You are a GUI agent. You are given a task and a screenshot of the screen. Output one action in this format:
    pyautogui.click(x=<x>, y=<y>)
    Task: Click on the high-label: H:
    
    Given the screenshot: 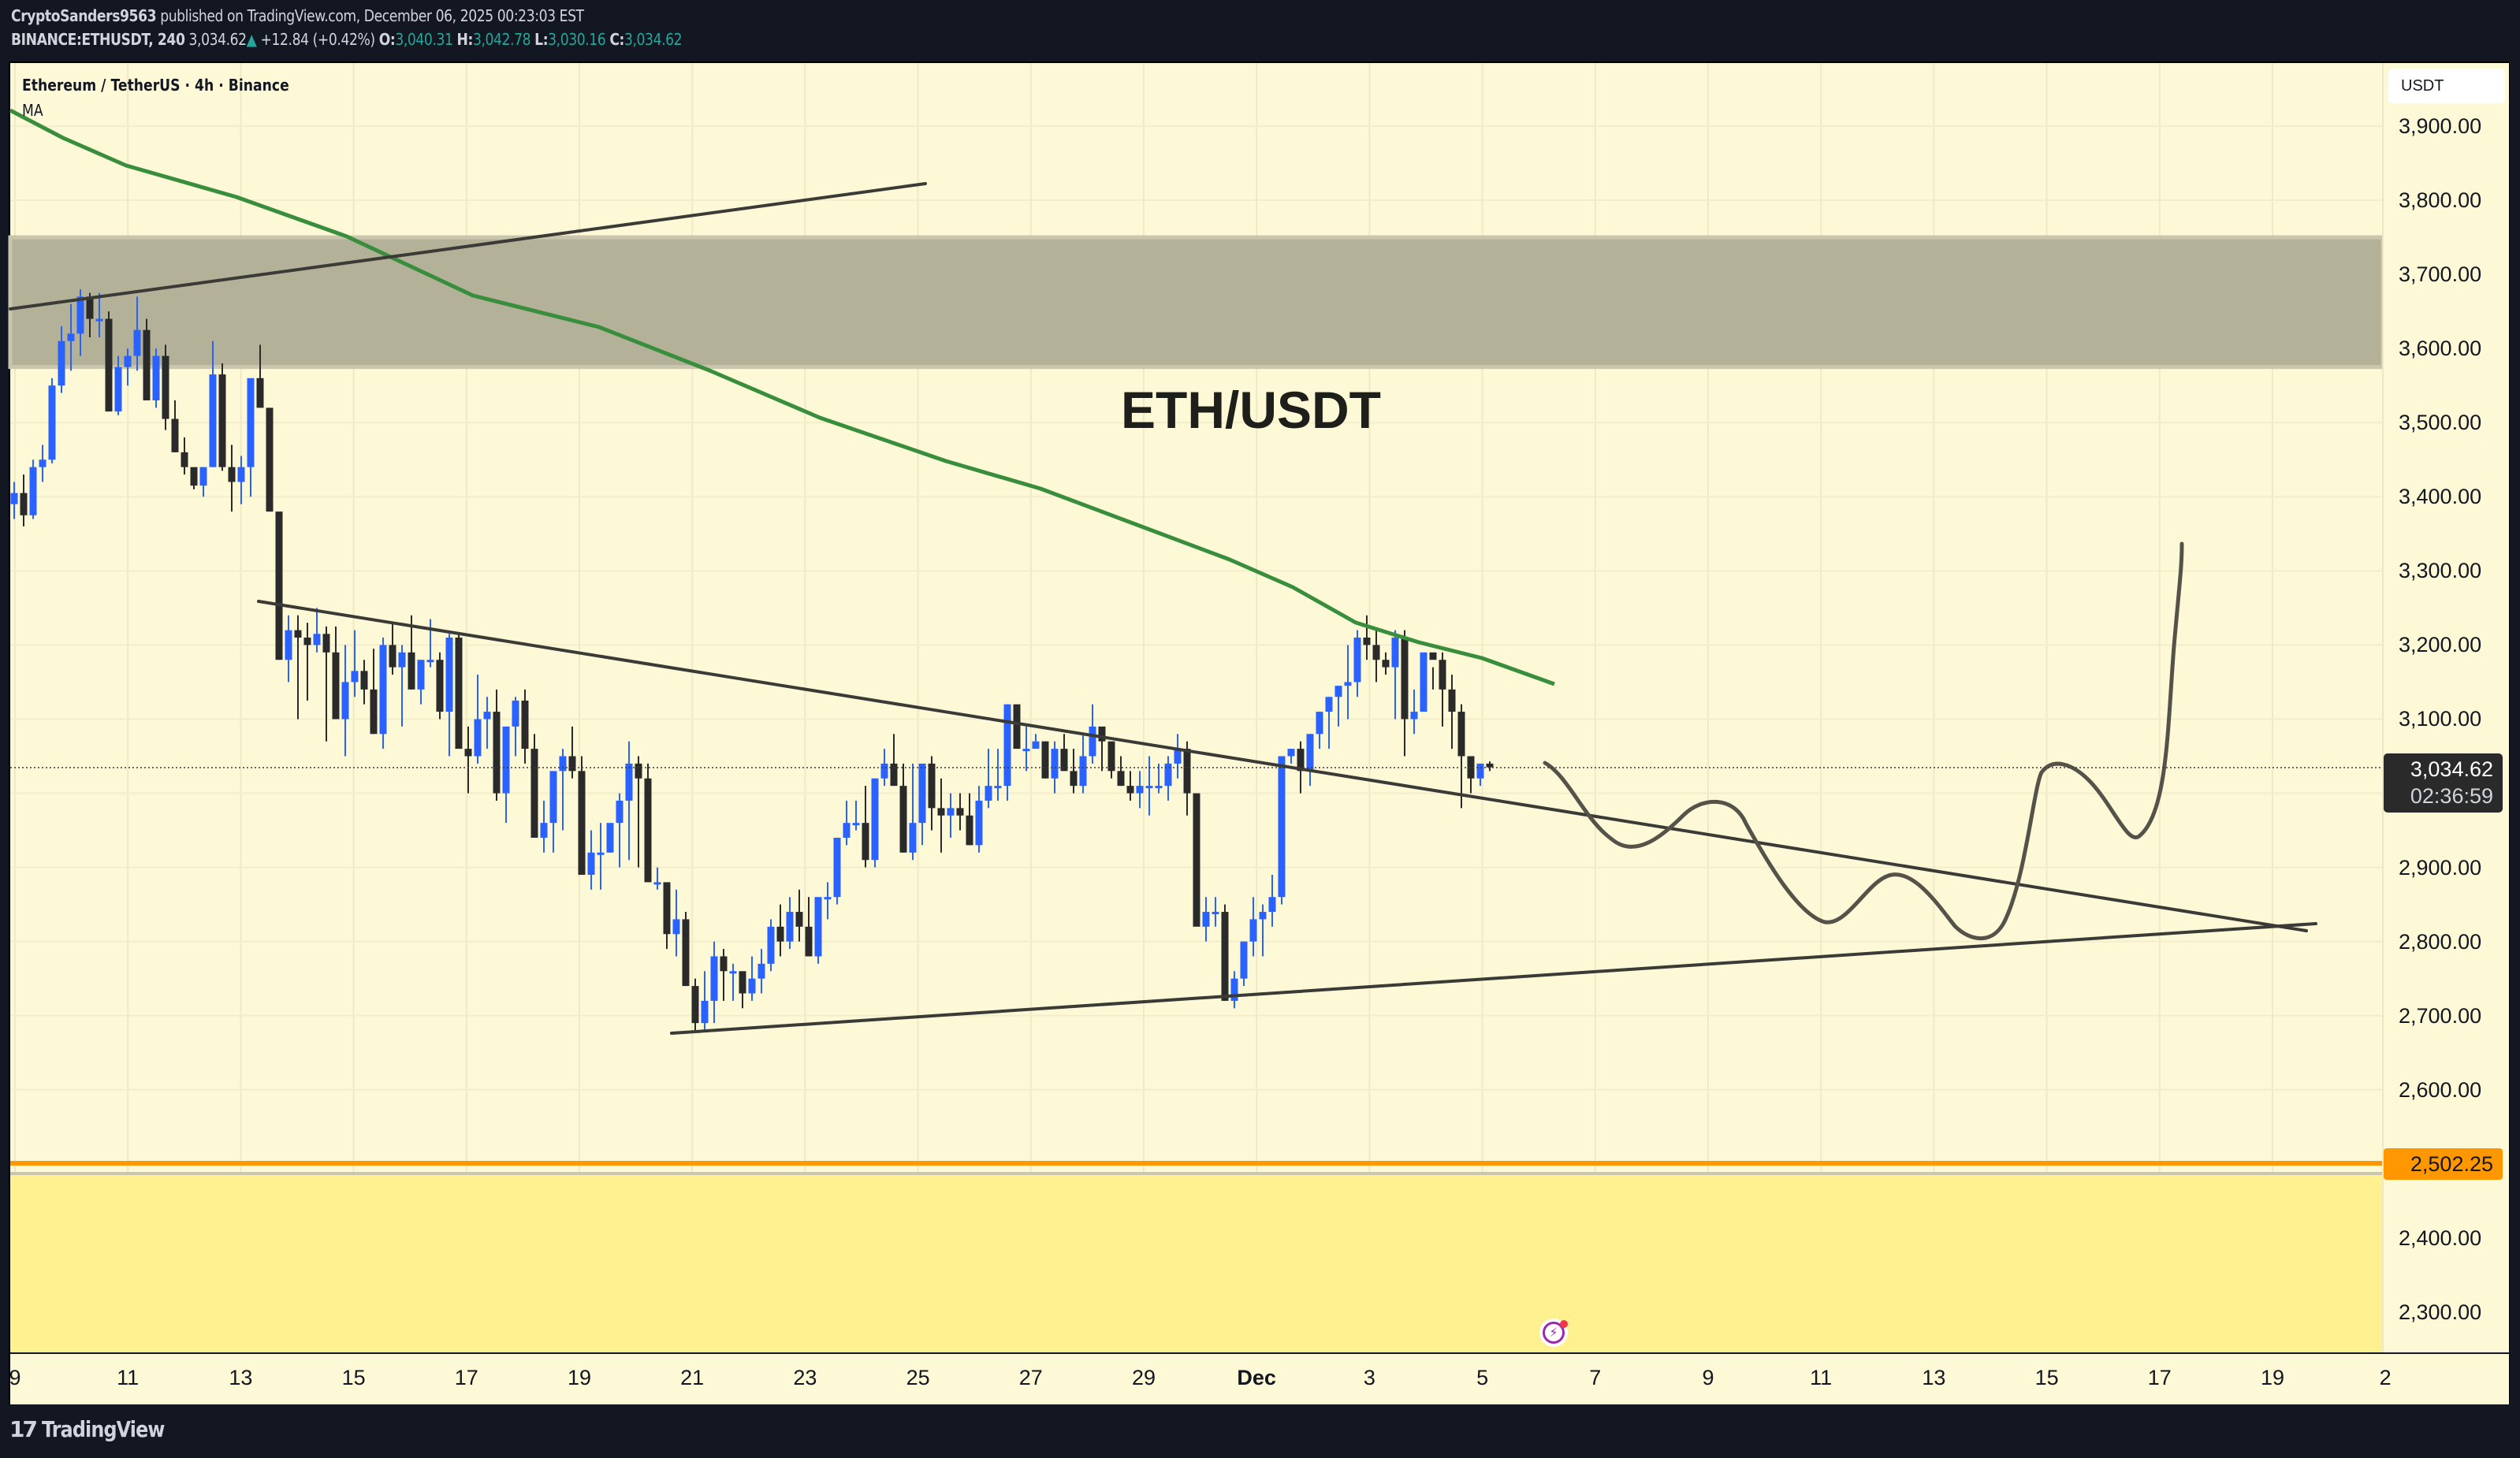 What is the action you would take?
    pyautogui.click(x=465, y=39)
    